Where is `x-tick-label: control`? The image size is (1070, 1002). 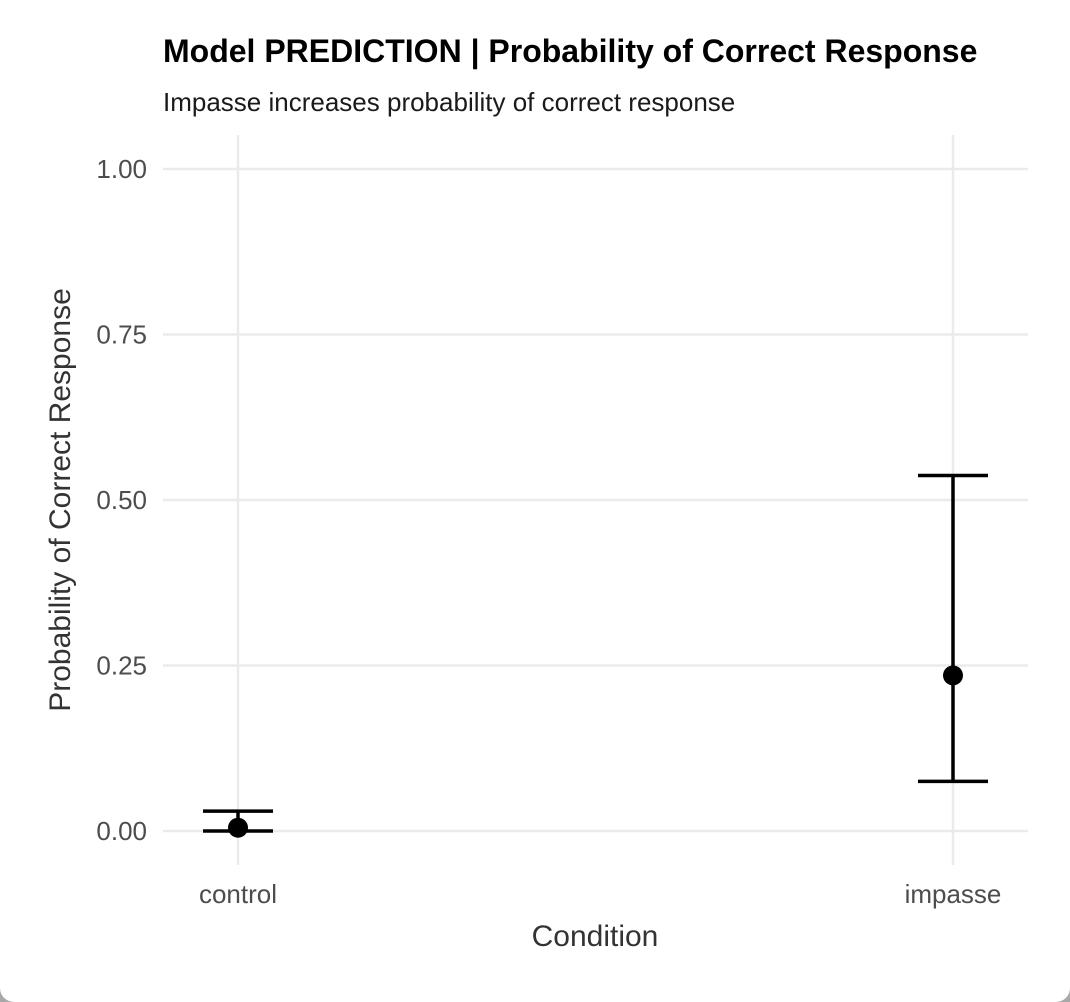
x-tick-label: control is located at coordinates (238, 894).